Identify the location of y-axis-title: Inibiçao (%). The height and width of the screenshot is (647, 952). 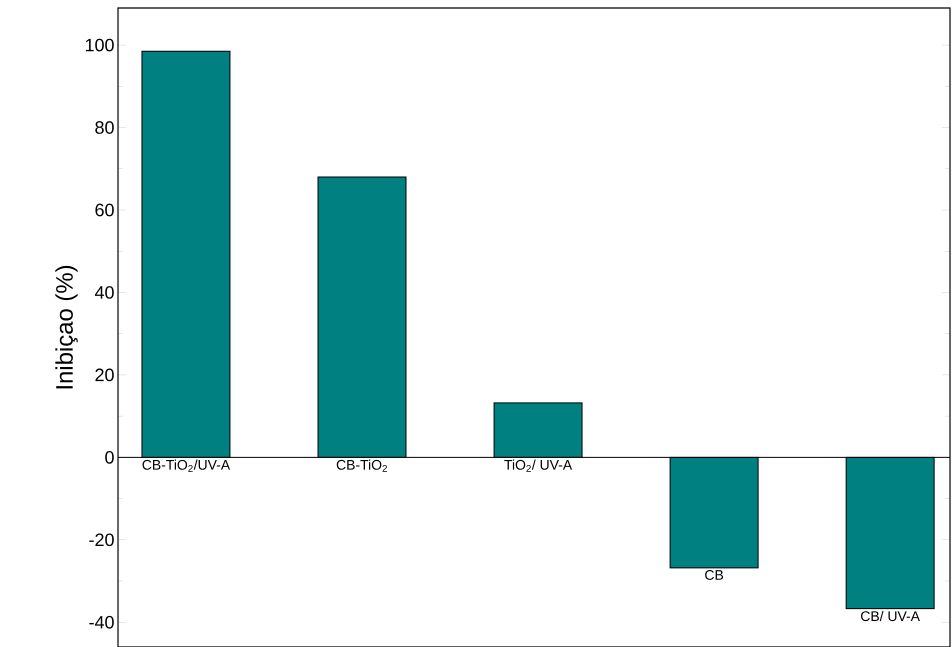
(66, 327).